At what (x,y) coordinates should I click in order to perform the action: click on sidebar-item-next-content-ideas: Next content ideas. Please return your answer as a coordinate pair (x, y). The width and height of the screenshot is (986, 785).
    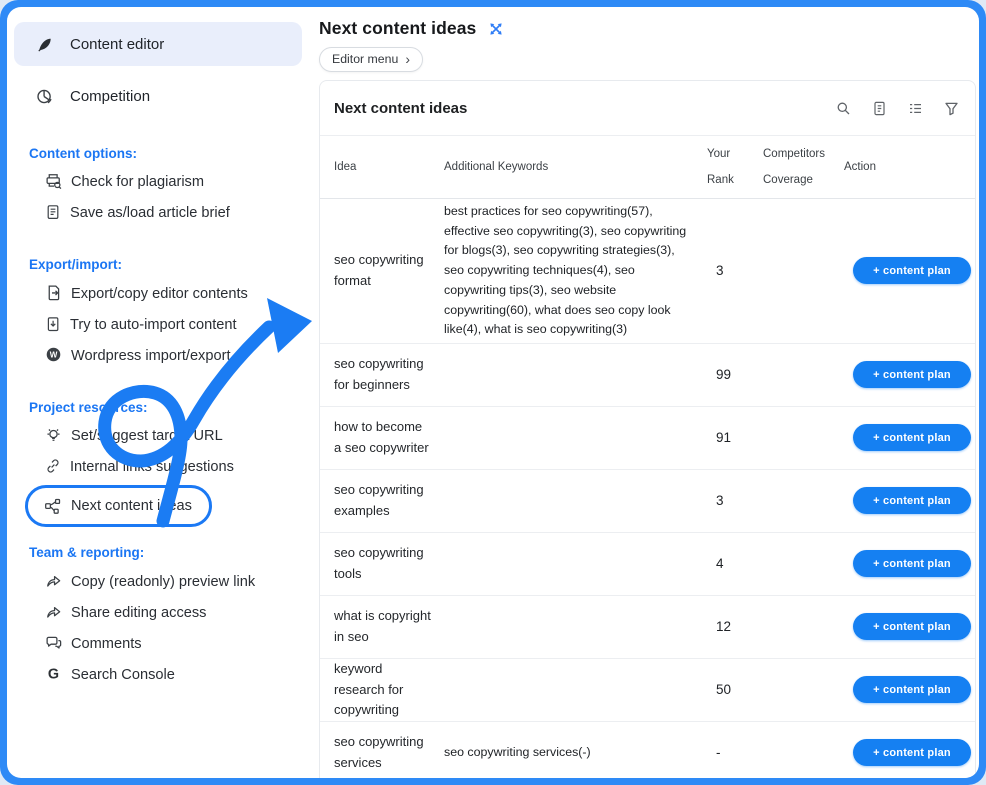
    Looking at the image, I should click on (118, 506).